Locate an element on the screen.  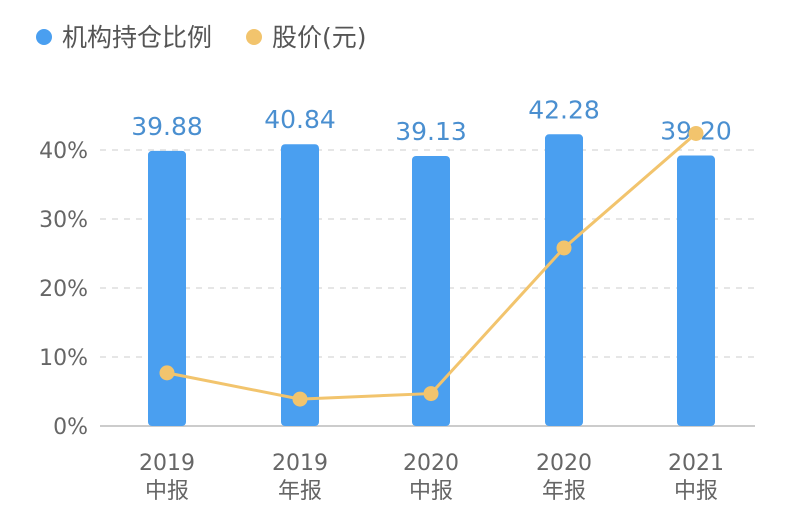
y-tick-label: 20% is located at coordinates (63, 289).